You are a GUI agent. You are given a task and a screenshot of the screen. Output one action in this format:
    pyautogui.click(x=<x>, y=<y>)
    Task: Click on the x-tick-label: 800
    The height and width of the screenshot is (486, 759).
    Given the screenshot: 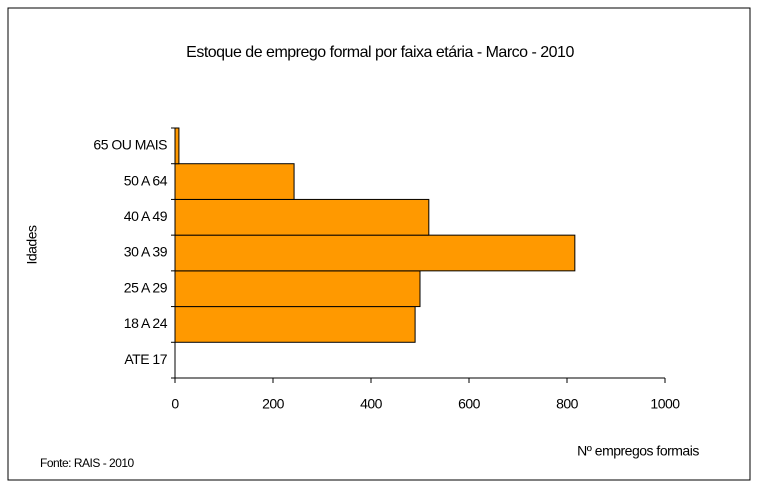 What is the action you would take?
    pyautogui.click(x=567, y=404)
    